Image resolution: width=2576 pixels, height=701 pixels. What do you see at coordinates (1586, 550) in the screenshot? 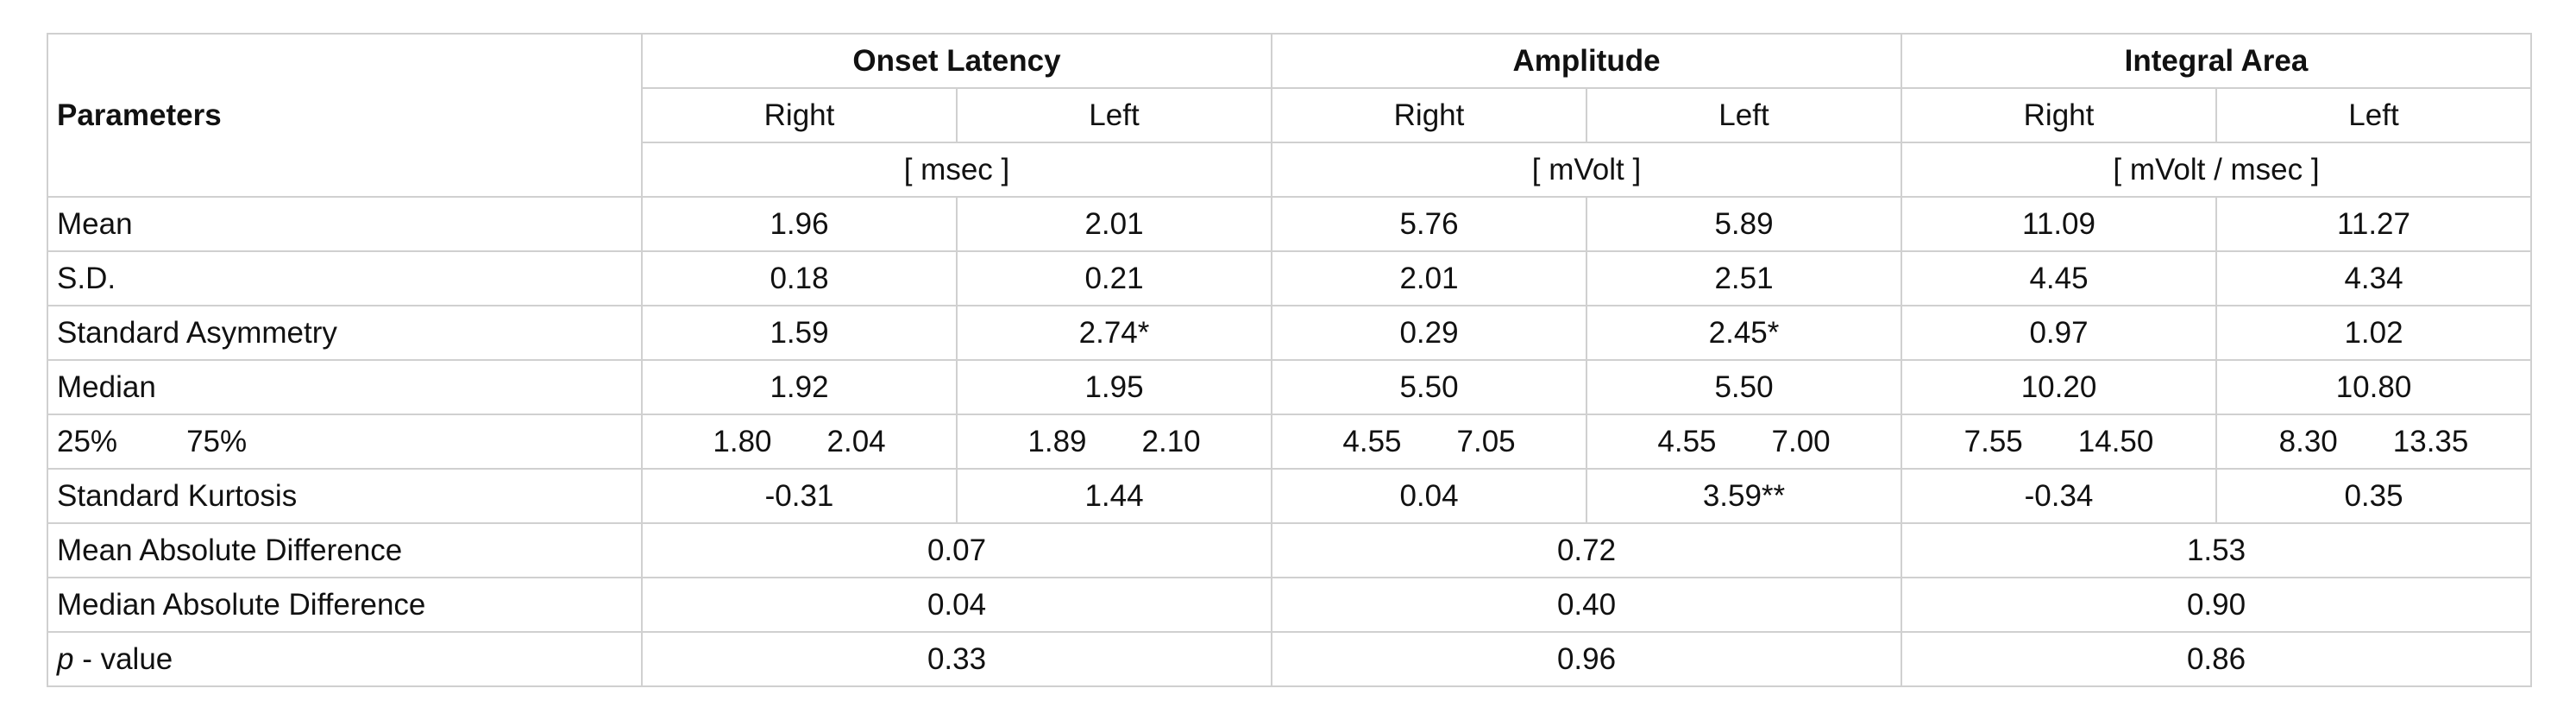
I see `merged-cell: 0.72` at bounding box center [1586, 550].